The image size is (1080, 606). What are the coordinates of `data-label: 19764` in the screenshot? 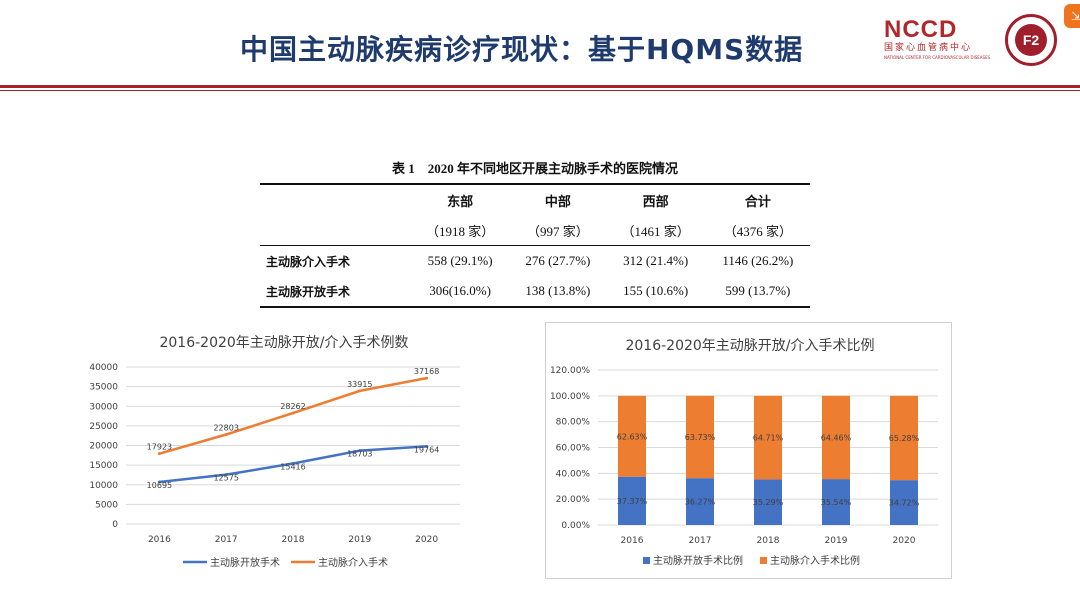 It's located at (426, 449).